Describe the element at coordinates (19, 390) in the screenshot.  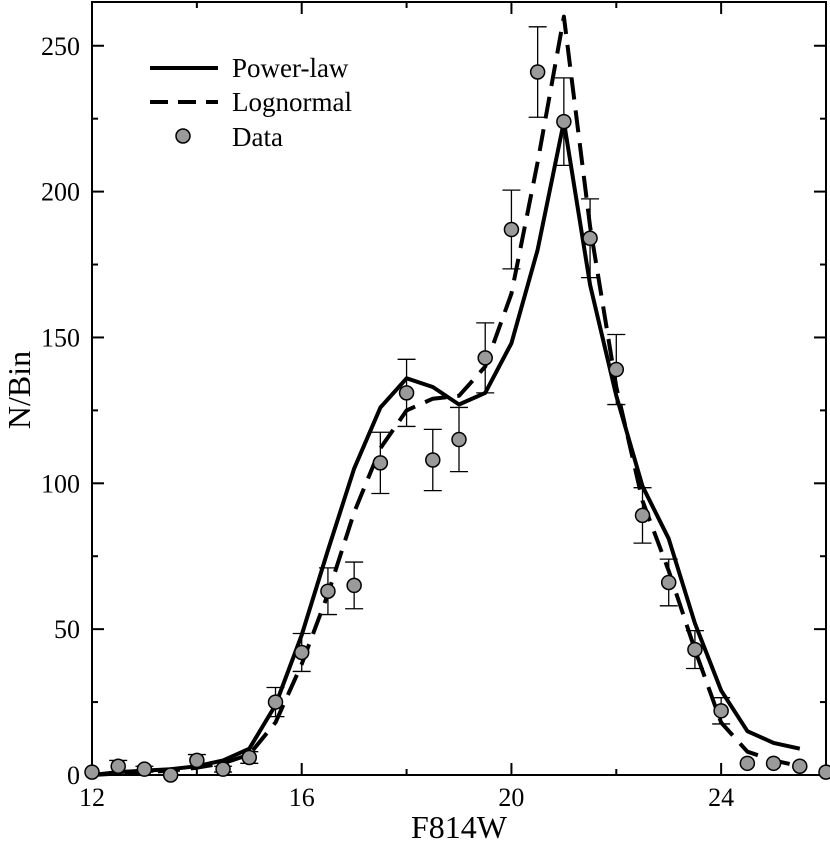
I see `y-axis-title: N/Bin` at that location.